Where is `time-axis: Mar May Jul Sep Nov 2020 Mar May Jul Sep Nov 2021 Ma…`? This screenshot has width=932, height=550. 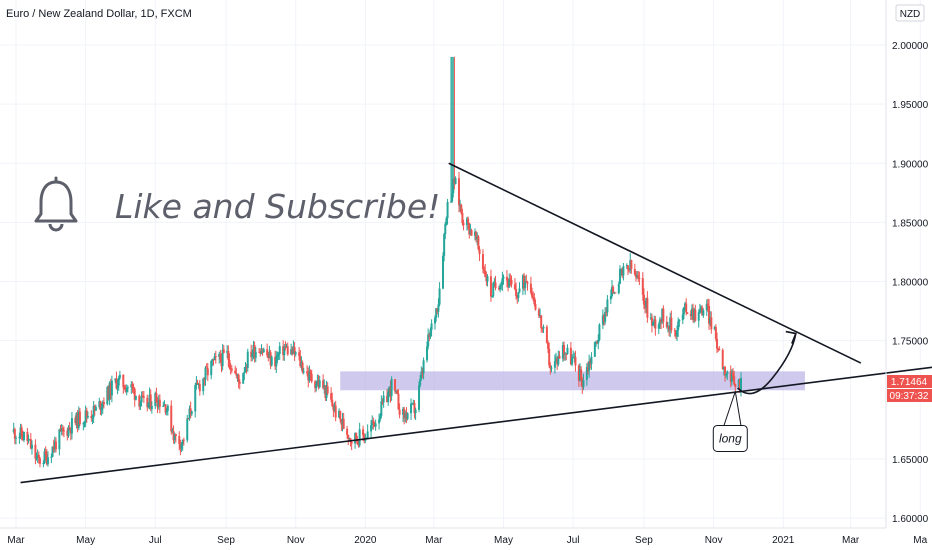
time-axis: Mar May Jul Sep Nov 2020 Mar May Jul Sep Nov 2021 Ma… is located at coordinates (464, 536).